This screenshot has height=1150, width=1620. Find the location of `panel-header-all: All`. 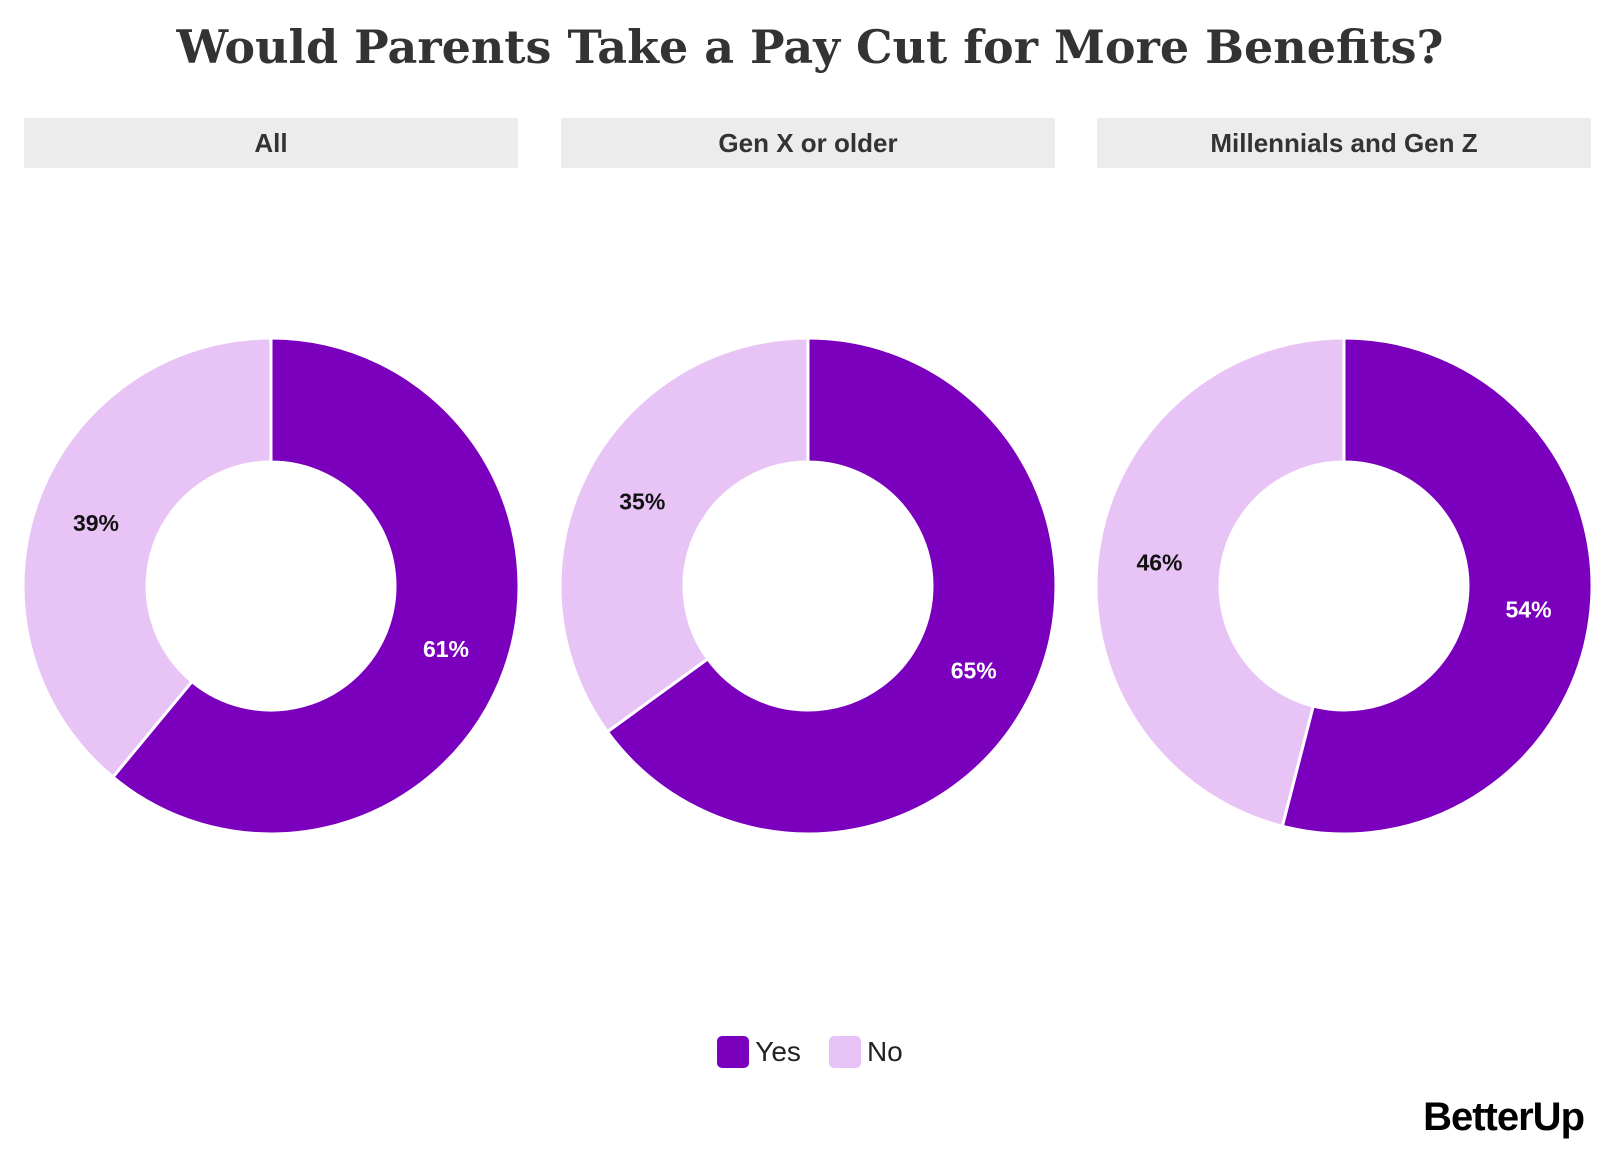

panel-header-all: All is located at coordinates (271, 143).